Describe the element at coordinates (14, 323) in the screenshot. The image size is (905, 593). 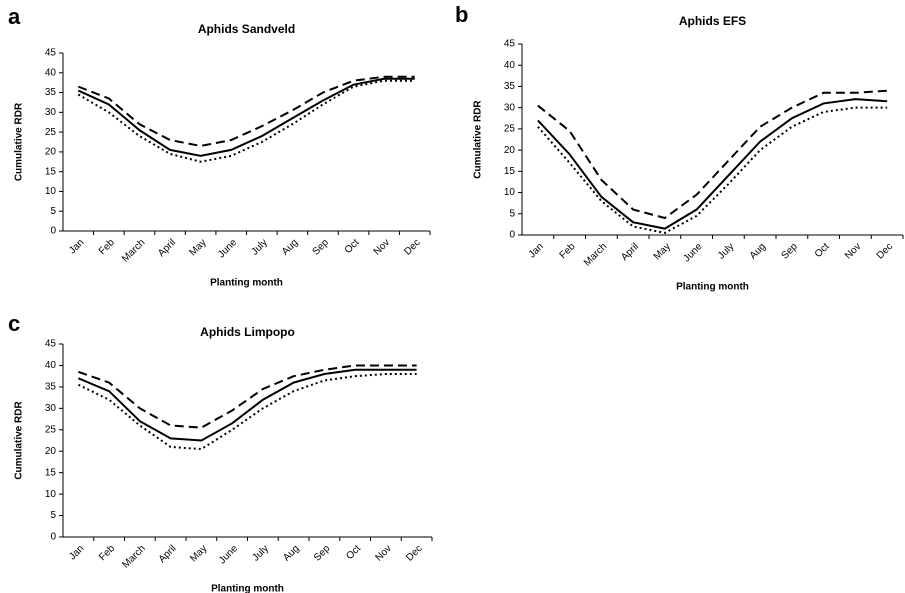
I see `panel-label: c` at that location.